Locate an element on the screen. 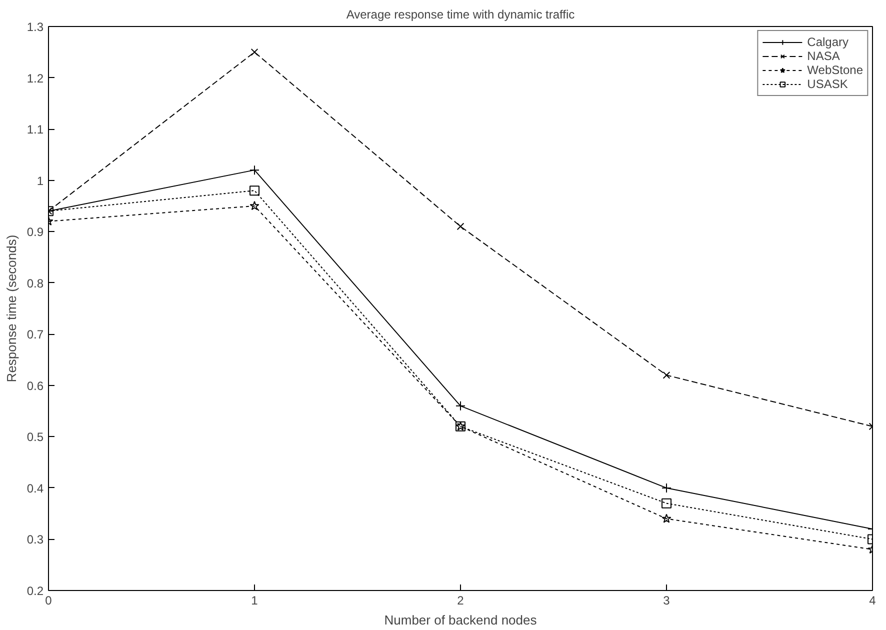 The image size is (886, 630). x-tick-label: 0 is located at coordinates (48, 601).